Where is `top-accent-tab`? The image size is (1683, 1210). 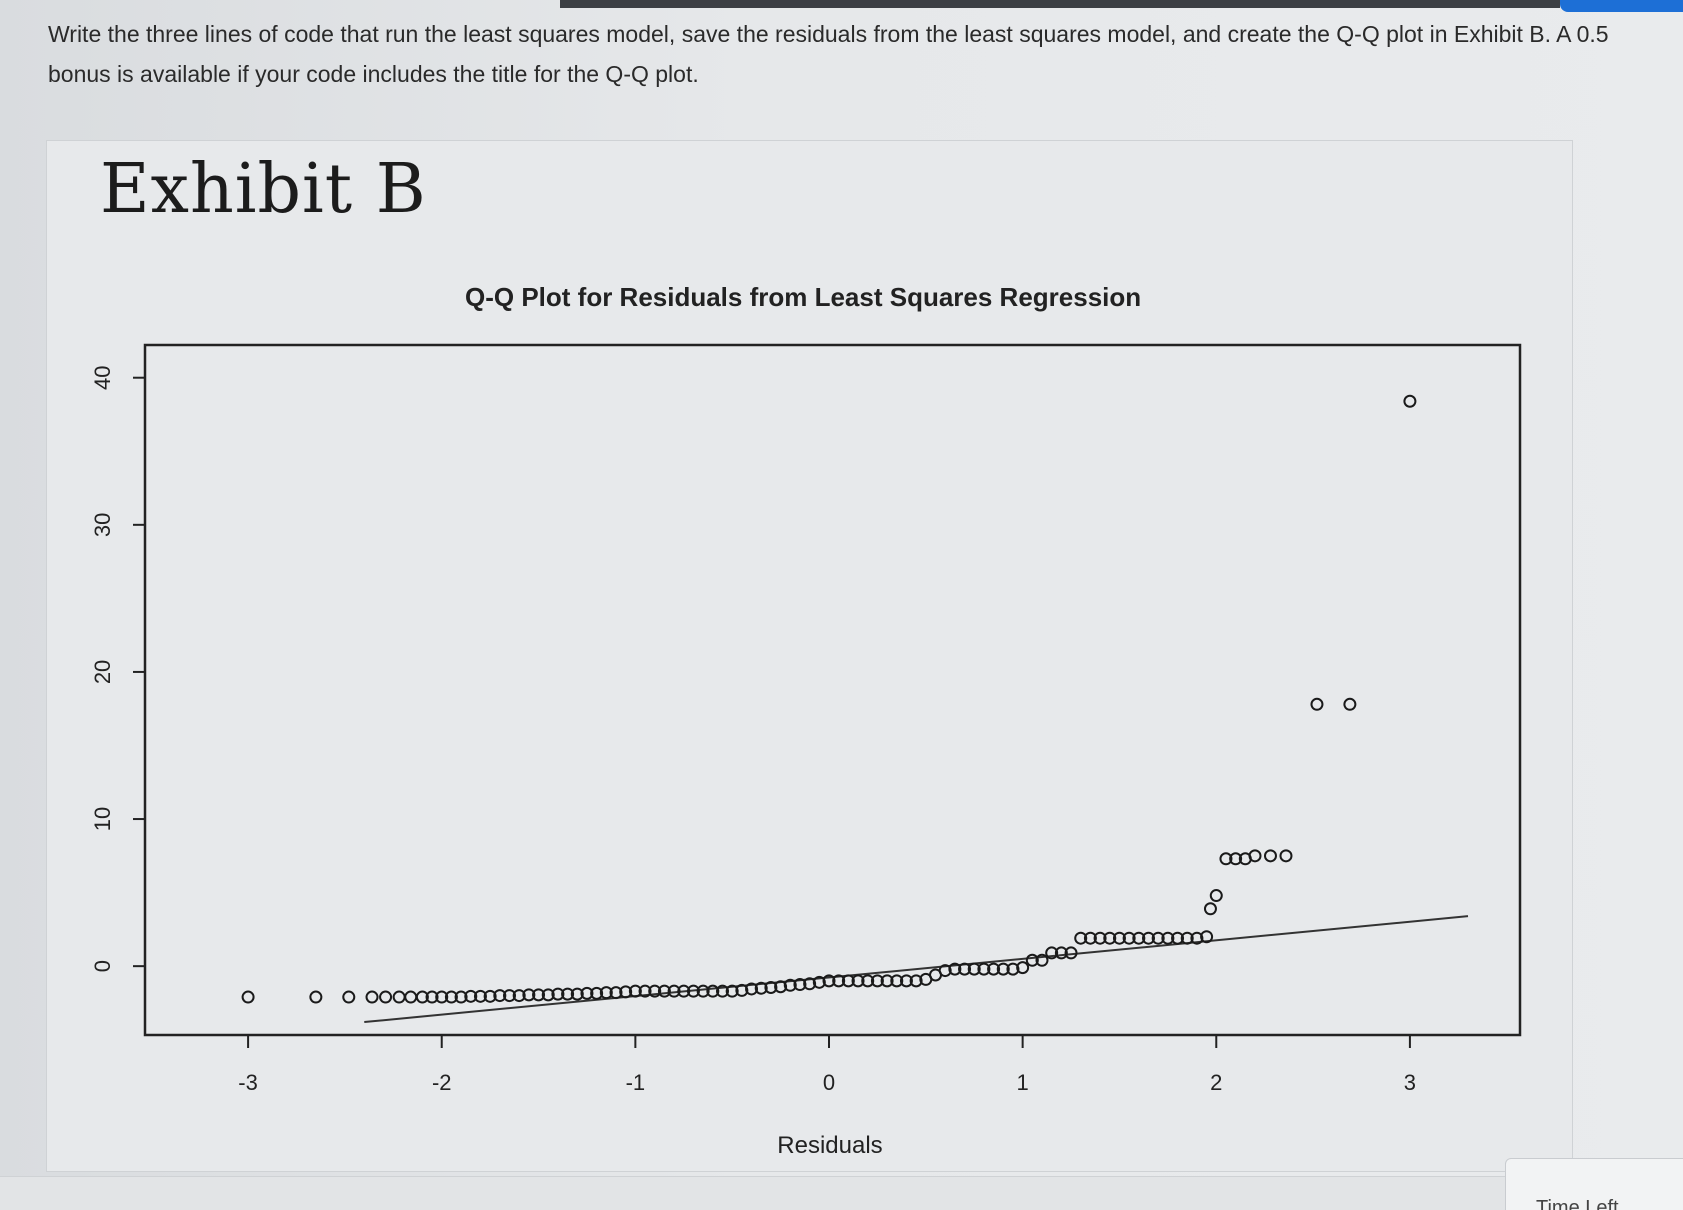
top-accent-tab is located at coordinates (1621, 6).